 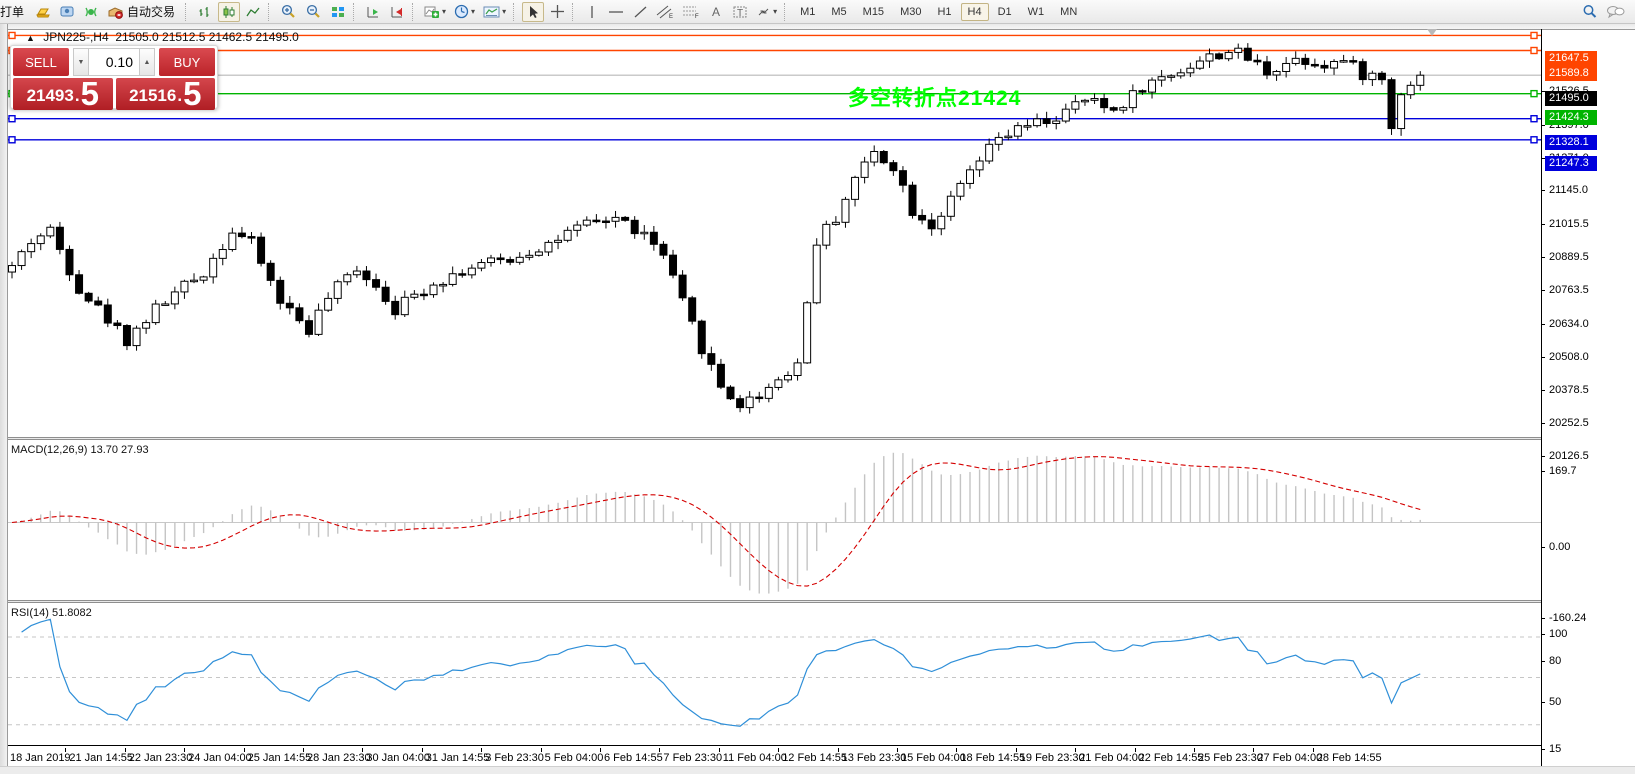 What do you see at coordinates (592, 12) in the screenshot?
I see `vertical-line-icon` at bounding box center [592, 12].